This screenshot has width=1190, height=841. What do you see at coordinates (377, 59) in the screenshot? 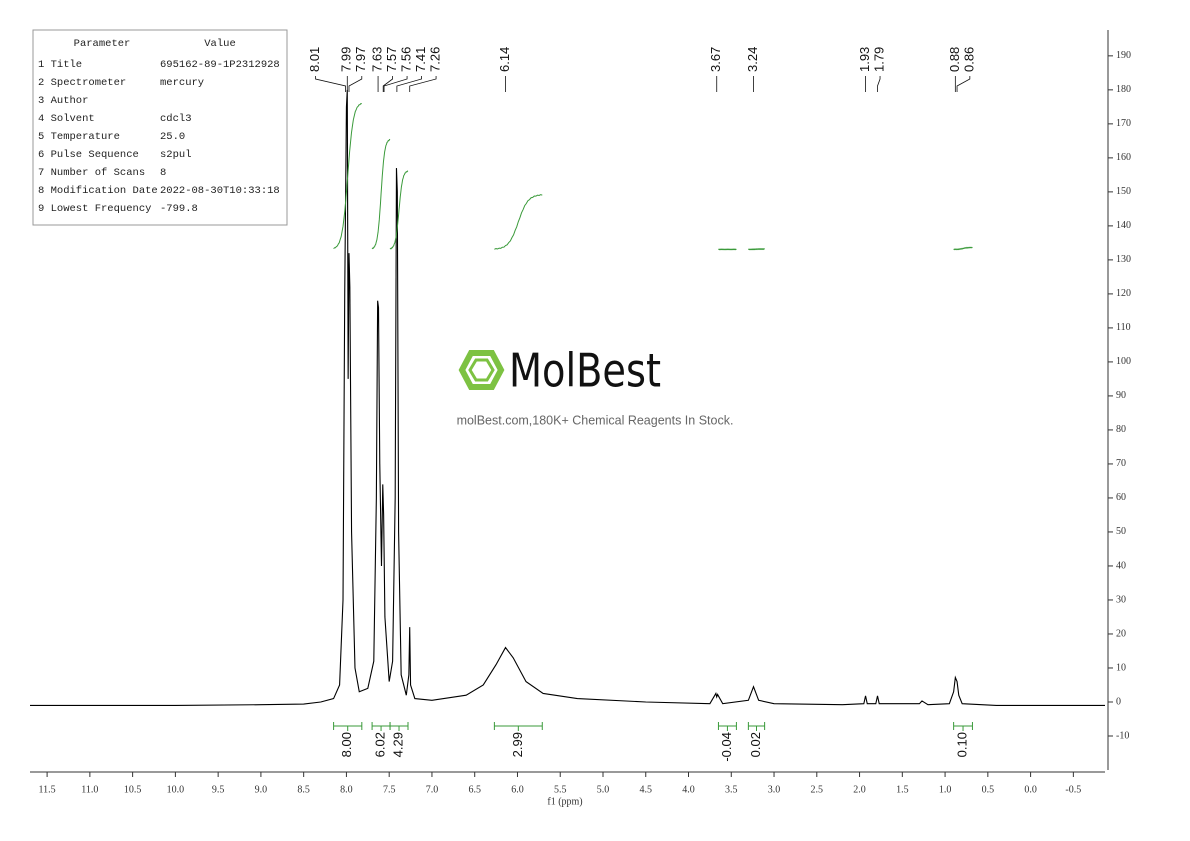
I see `peak-label: 7.63` at bounding box center [377, 59].